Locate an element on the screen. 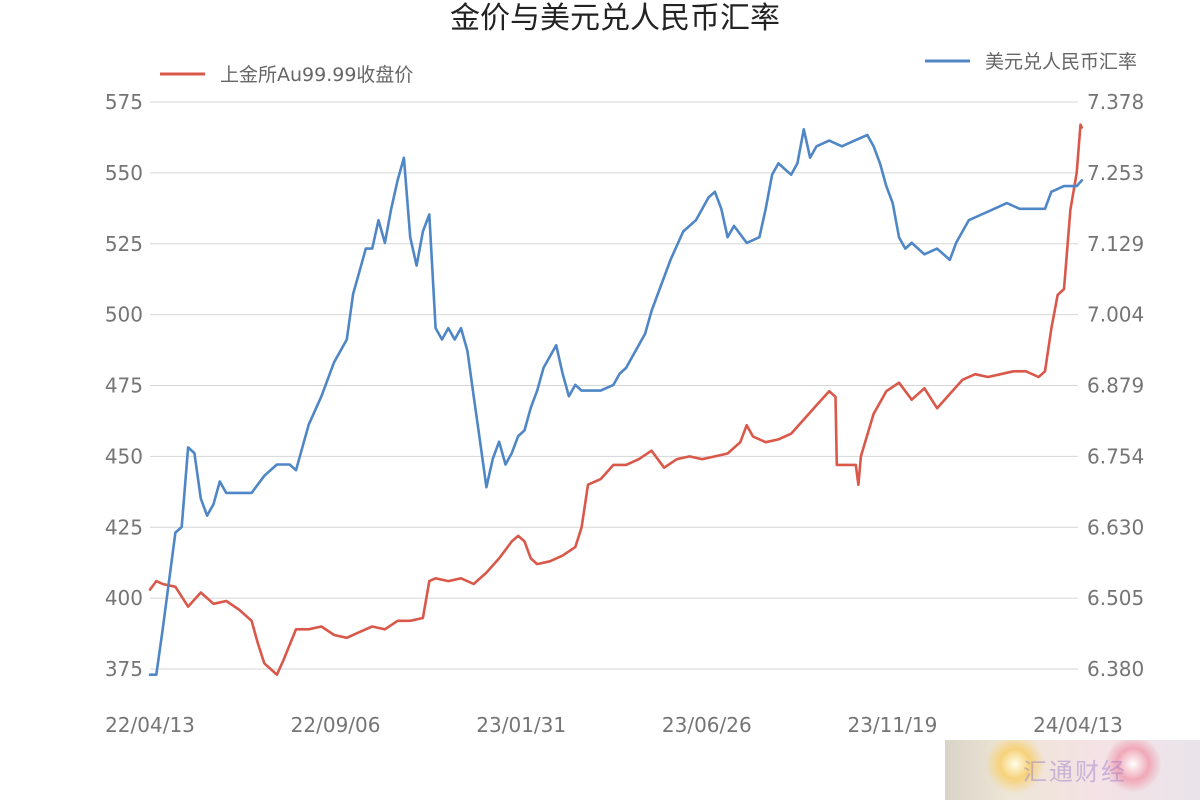 This screenshot has height=800, width=1200. watermark-text: 汇通财经 is located at coordinates (1075, 772).